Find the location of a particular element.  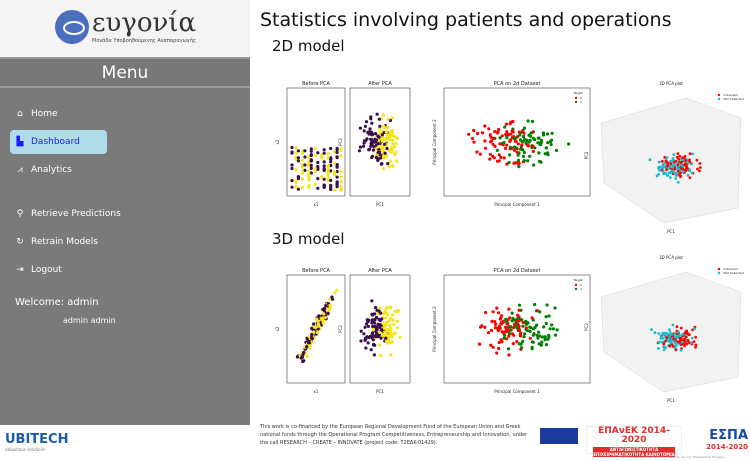

sidebar-item-logout: ⇥ Logout is located at coordinates (58, 270).